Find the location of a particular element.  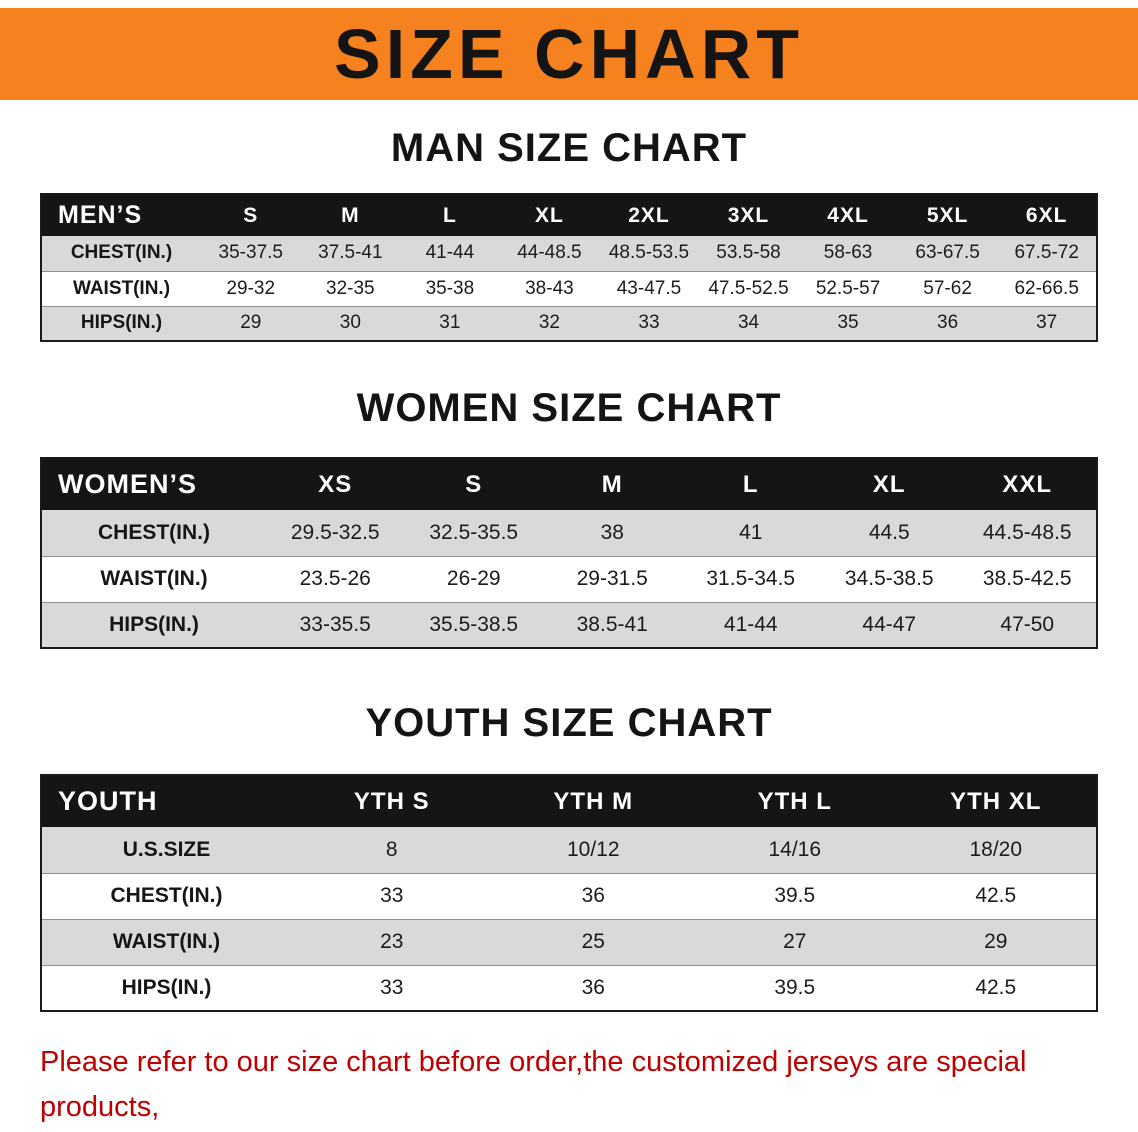

size-value-cell: 44.5-48.5 is located at coordinates (1027, 533).